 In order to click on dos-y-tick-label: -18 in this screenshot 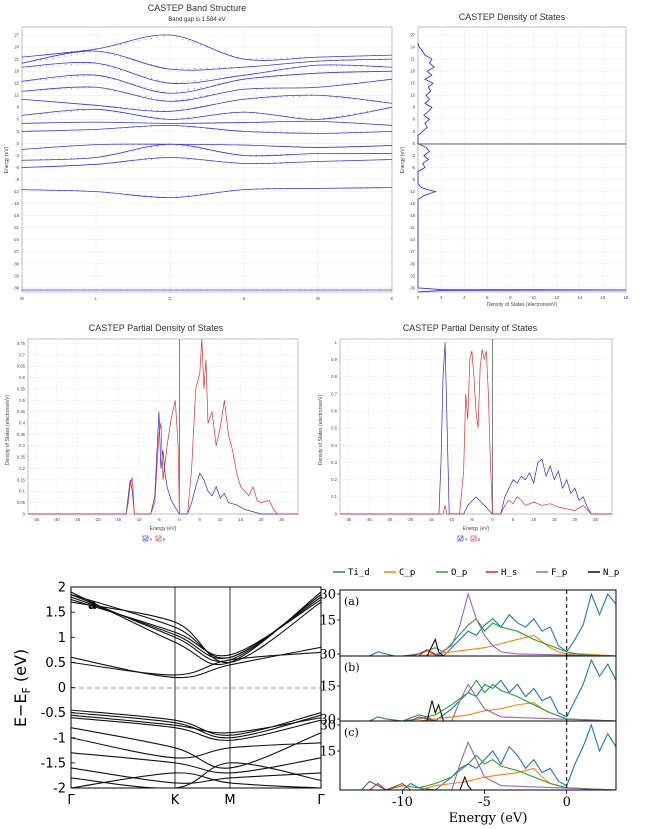, I will do `click(412, 215)`.